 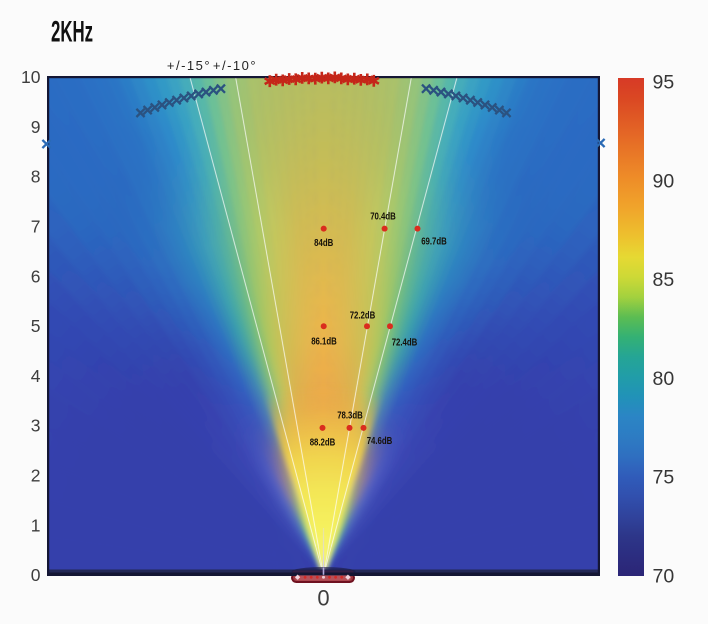 I want to click on svg-text: 88.2dB, so click(x=323, y=441).